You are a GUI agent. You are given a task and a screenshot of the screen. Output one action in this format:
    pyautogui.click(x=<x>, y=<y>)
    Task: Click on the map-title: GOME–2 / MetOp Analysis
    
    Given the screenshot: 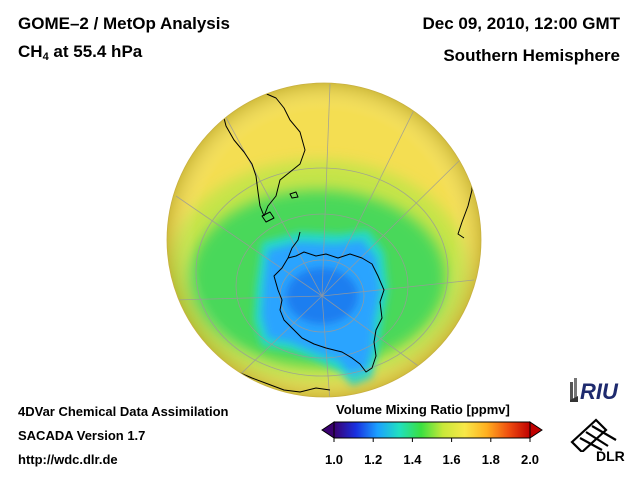 What is the action you would take?
    pyautogui.click(x=124, y=23)
    